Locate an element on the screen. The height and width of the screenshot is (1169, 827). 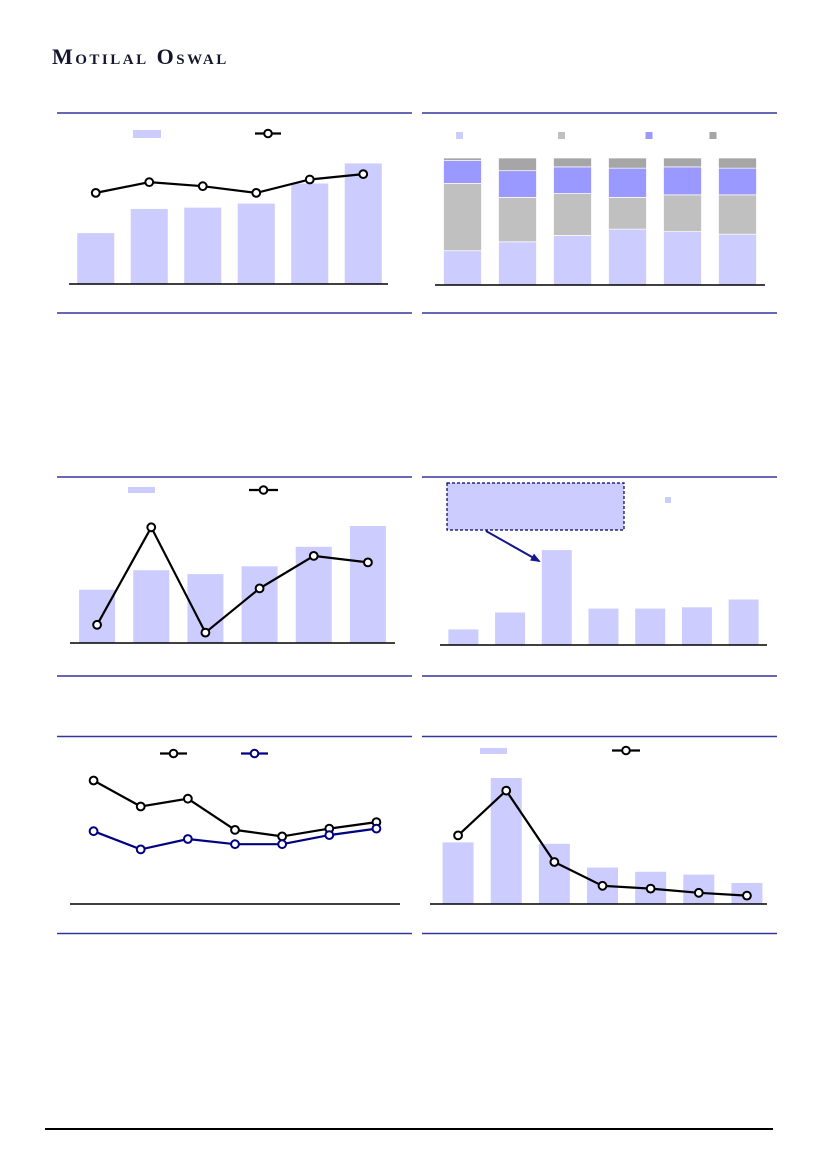
callout-arrow is located at coordinates (512, 546).